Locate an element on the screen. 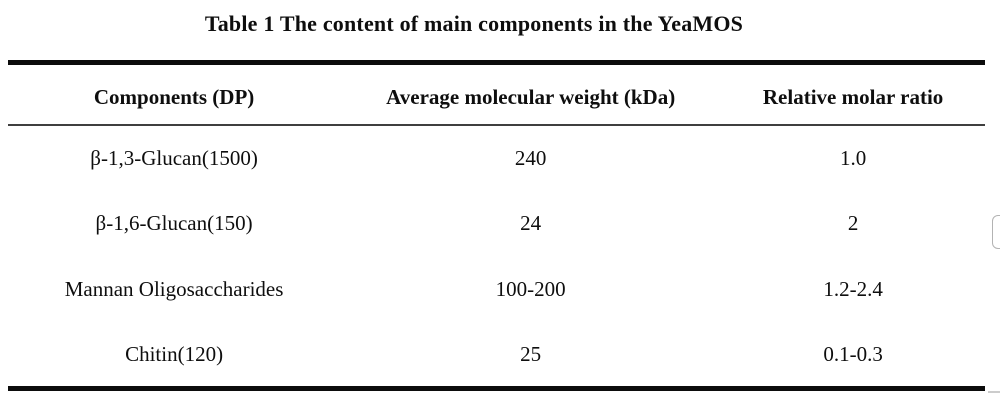  edge-artifact-mark is located at coordinates (994, 392).